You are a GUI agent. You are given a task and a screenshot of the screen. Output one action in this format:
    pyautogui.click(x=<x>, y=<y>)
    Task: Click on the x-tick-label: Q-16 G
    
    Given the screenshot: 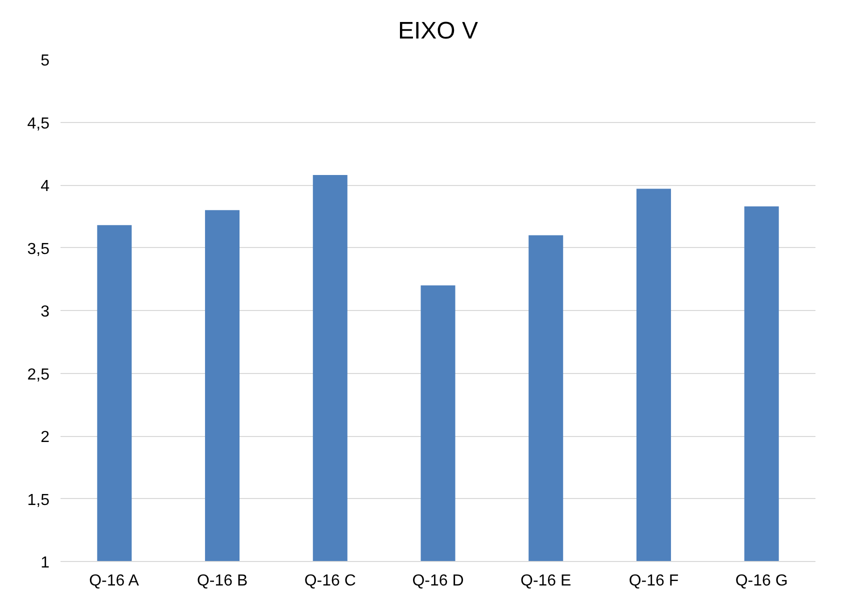 What is the action you would take?
    pyautogui.click(x=761, y=581)
    